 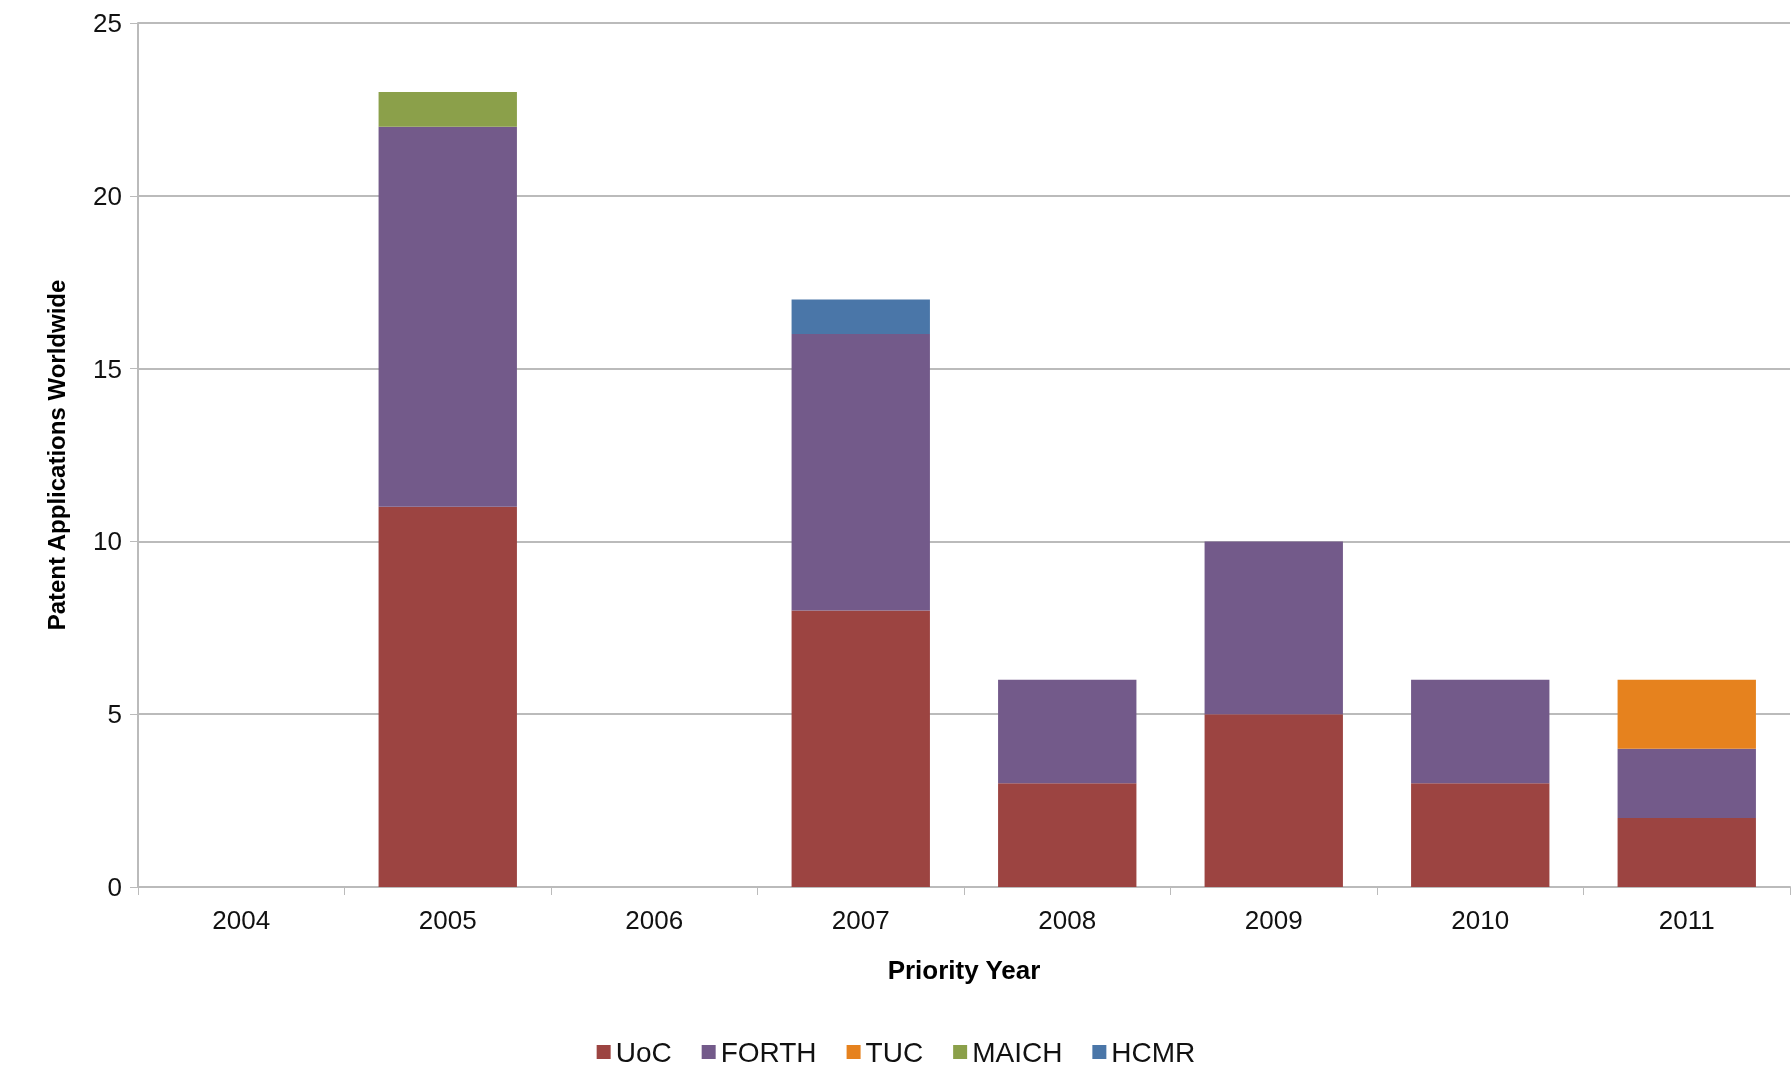 What do you see at coordinates (1017, 1052) in the screenshot?
I see `legend-label: MAICH` at bounding box center [1017, 1052].